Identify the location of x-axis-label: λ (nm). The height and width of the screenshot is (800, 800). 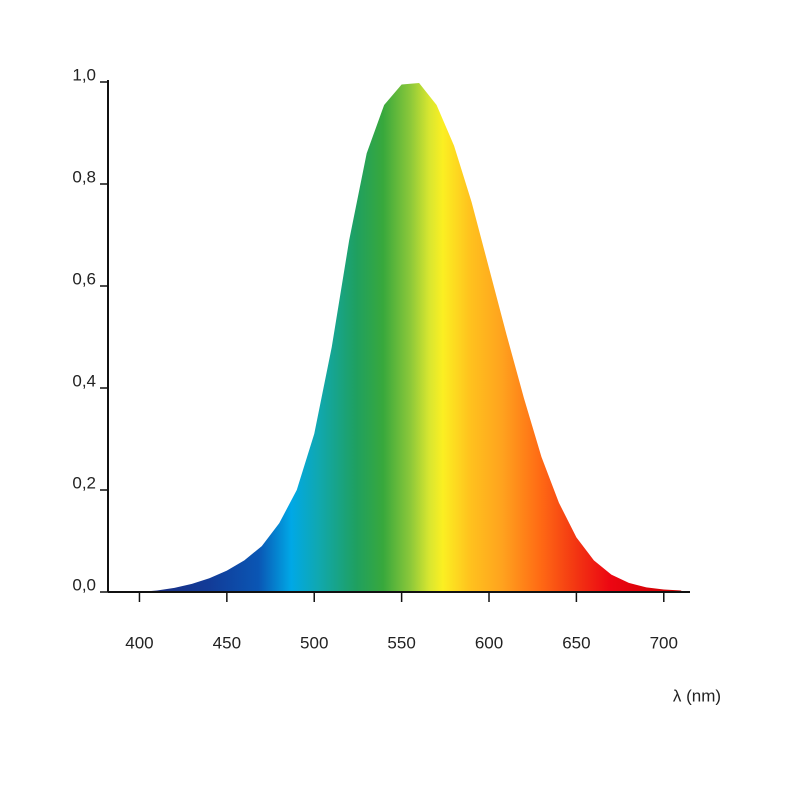
(697, 695).